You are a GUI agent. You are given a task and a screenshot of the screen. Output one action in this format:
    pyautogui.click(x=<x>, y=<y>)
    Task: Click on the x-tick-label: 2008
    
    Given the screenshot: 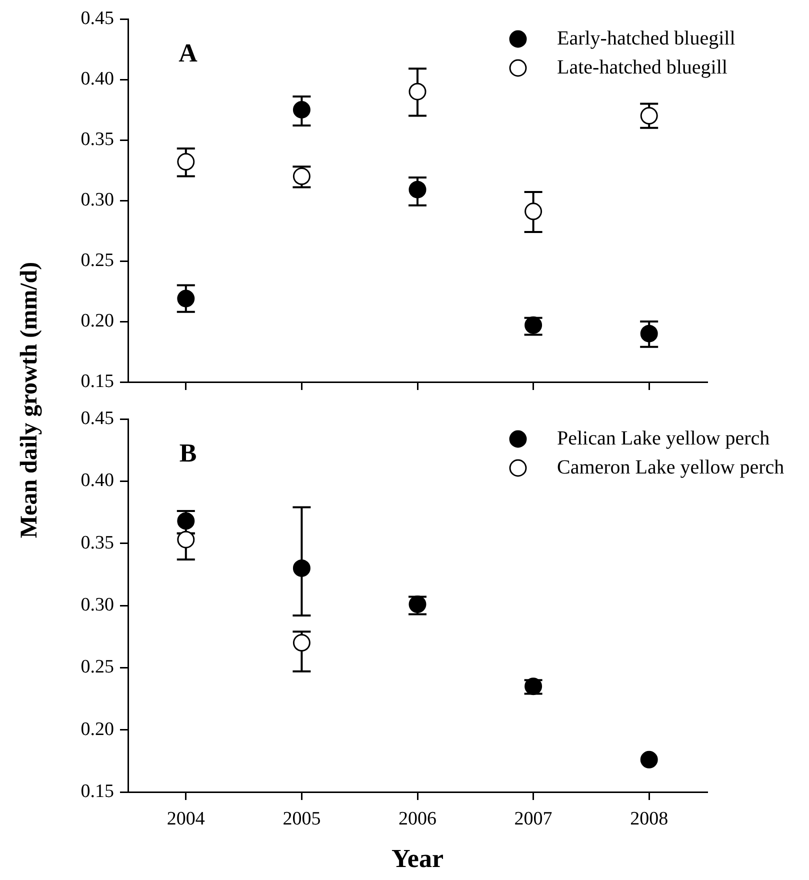 What is the action you would take?
    pyautogui.click(x=649, y=819)
    